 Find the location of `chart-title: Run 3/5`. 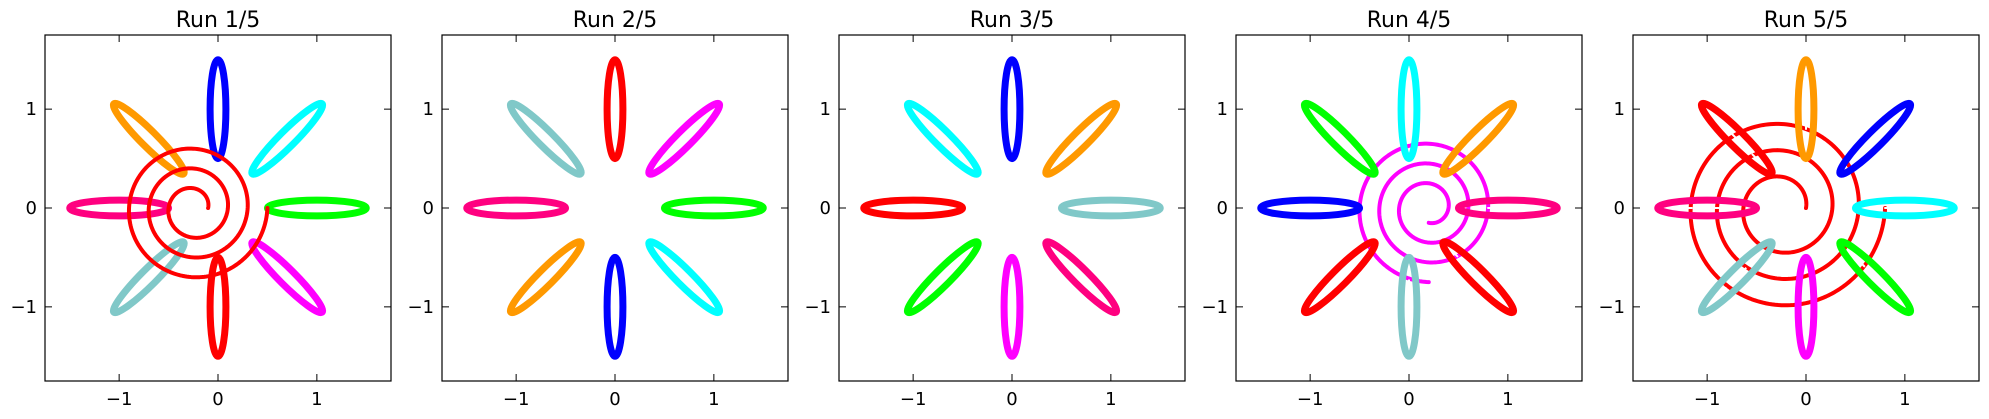

chart-title: Run 3/5 is located at coordinates (1012, 20).